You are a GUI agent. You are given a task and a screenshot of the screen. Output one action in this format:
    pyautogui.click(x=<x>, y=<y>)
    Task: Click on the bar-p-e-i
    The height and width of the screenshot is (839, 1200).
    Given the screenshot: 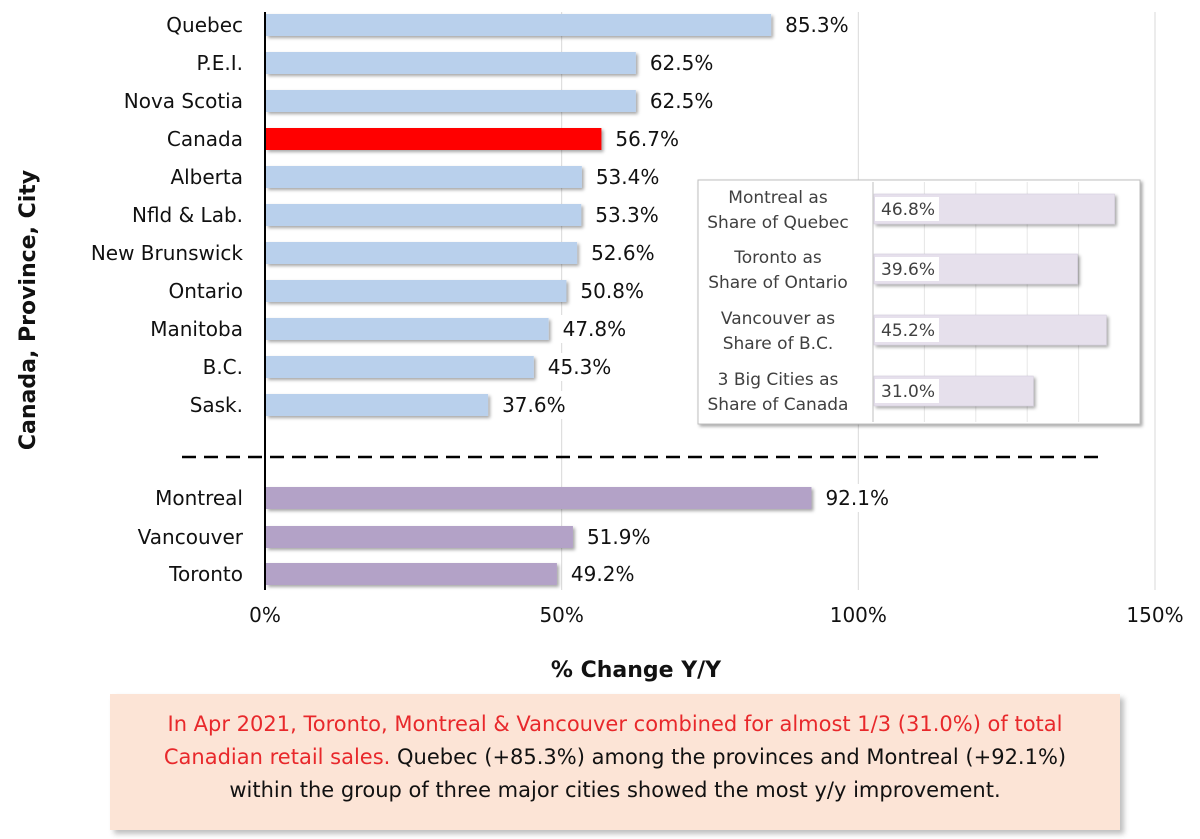 What is the action you would take?
    pyautogui.click(x=451, y=63)
    